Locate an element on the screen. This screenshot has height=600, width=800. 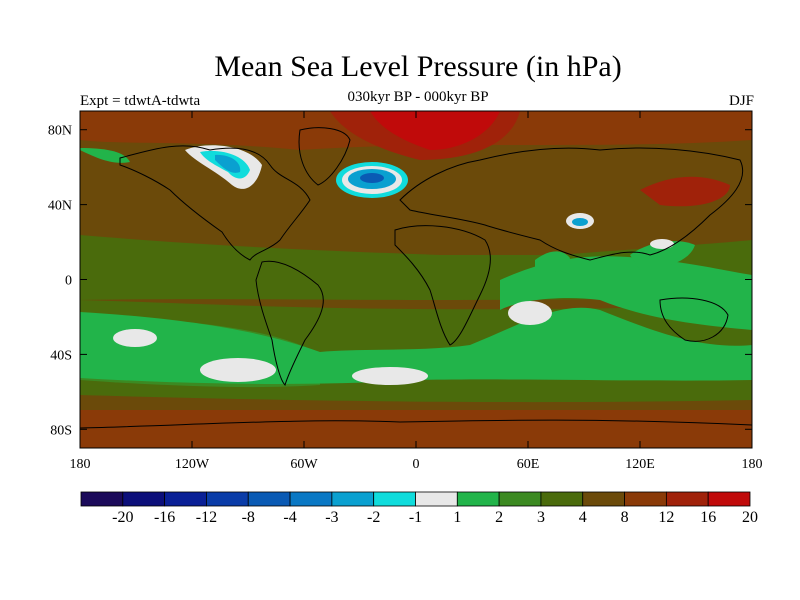
scandinavian-low-deep is located at coordinates (372, 178).